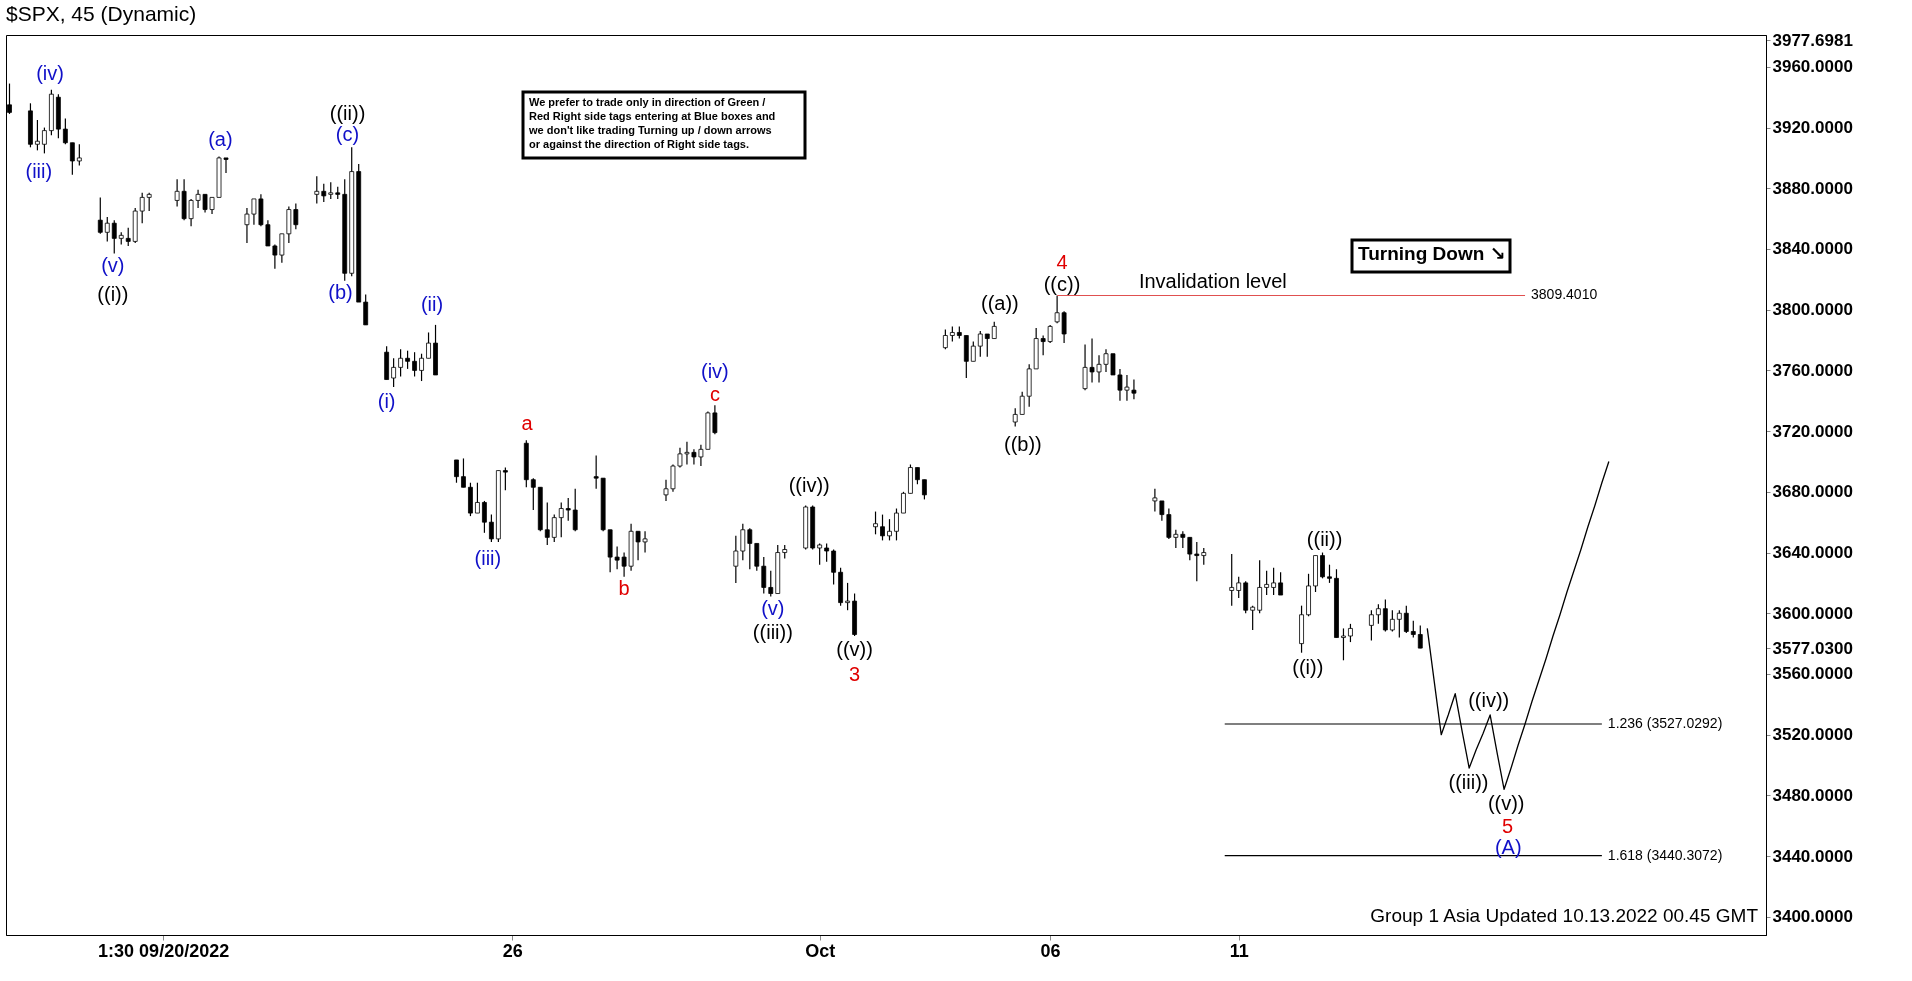 The image size is (1912, 981). What do you see at coordinates (432, 304) in the screenshot?
I see `annotation: (ii)` at bounding box center [432, 304].